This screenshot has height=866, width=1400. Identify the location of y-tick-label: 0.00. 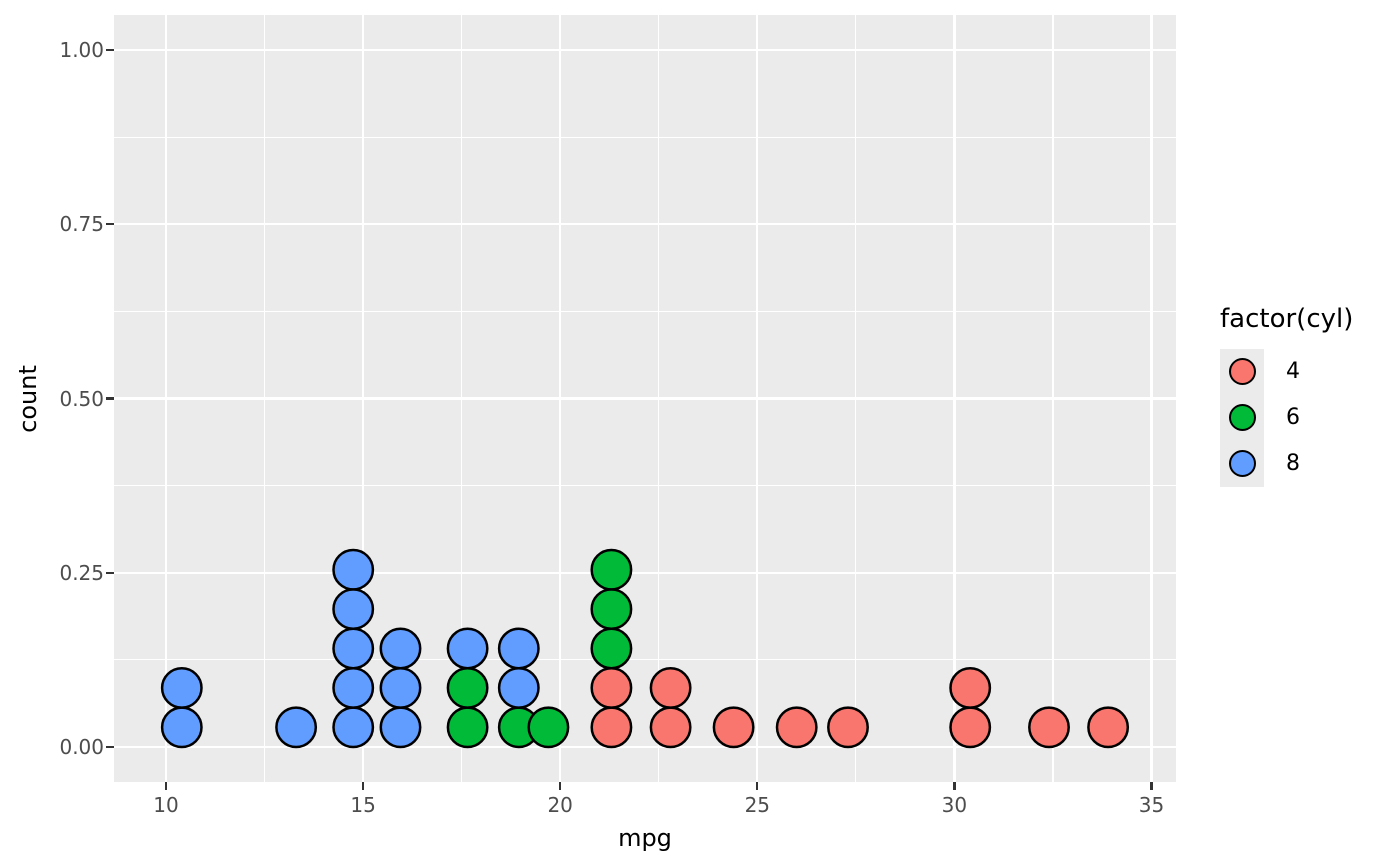
(81, 747).